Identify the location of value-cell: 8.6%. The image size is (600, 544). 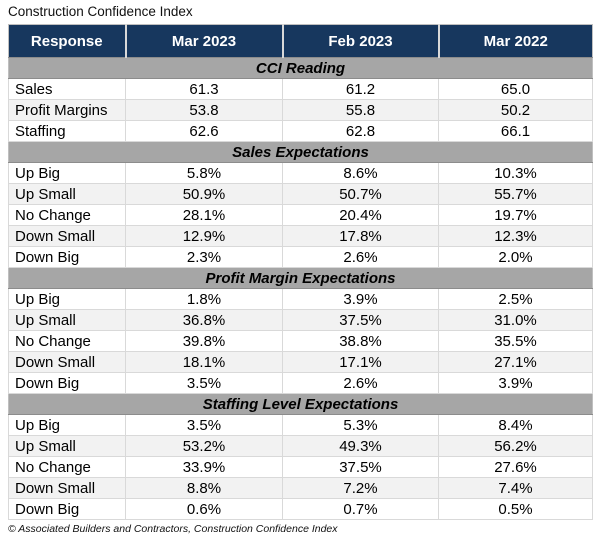
(360, 173).